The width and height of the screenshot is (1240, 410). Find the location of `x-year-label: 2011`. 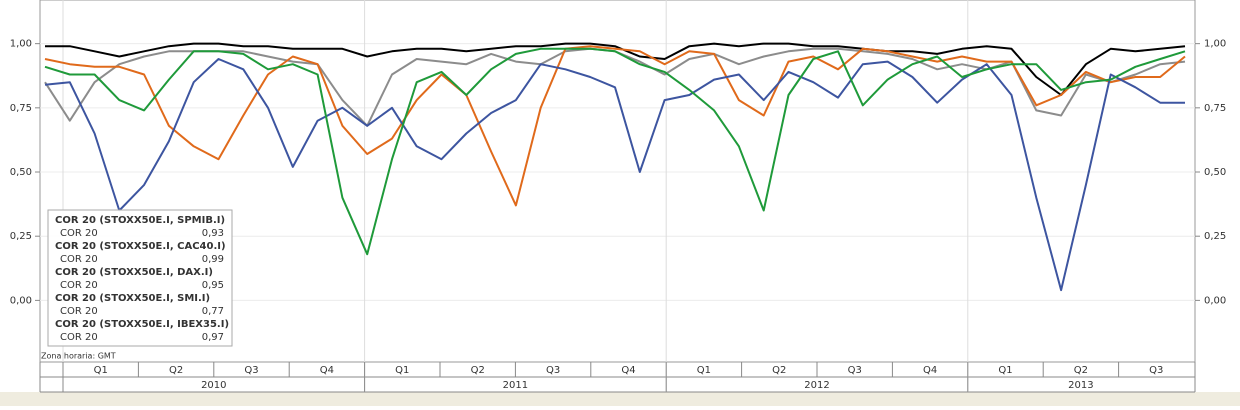

x-year-label: 2011 is located at coordinates (515, 385).